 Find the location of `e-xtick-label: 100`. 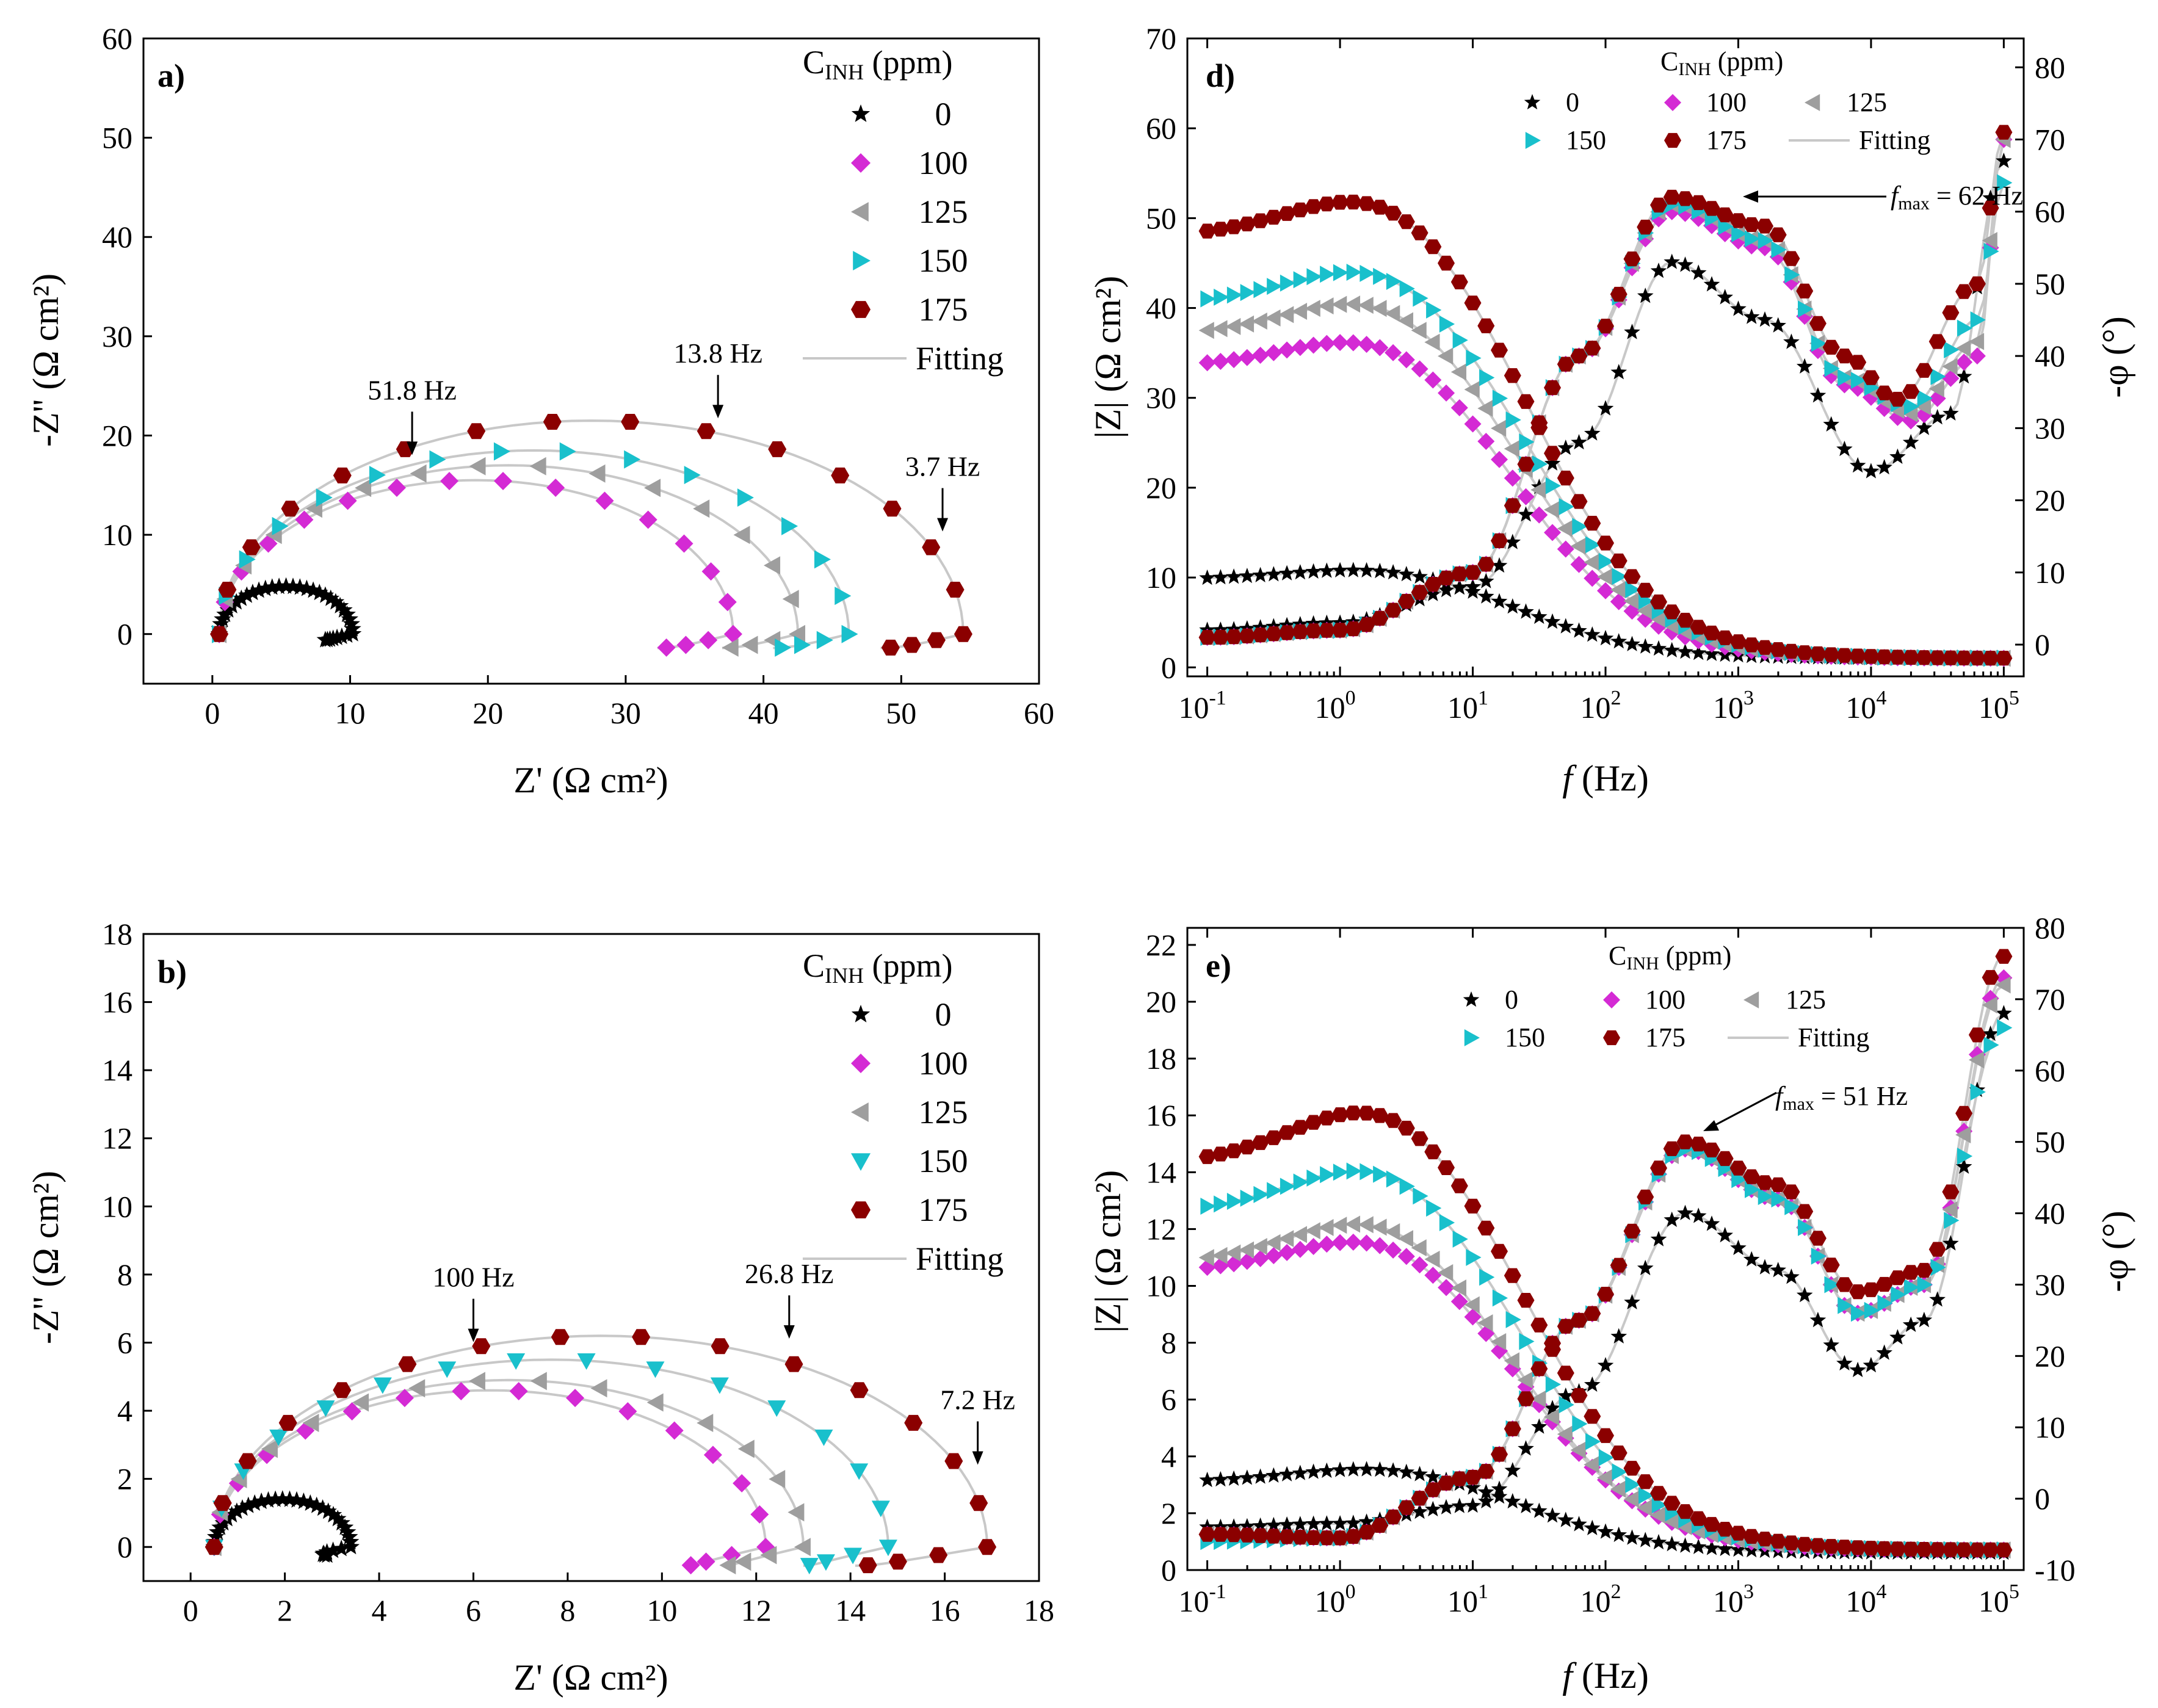

e-xtick-label: 100 is located at coordinates (1336, 1599).